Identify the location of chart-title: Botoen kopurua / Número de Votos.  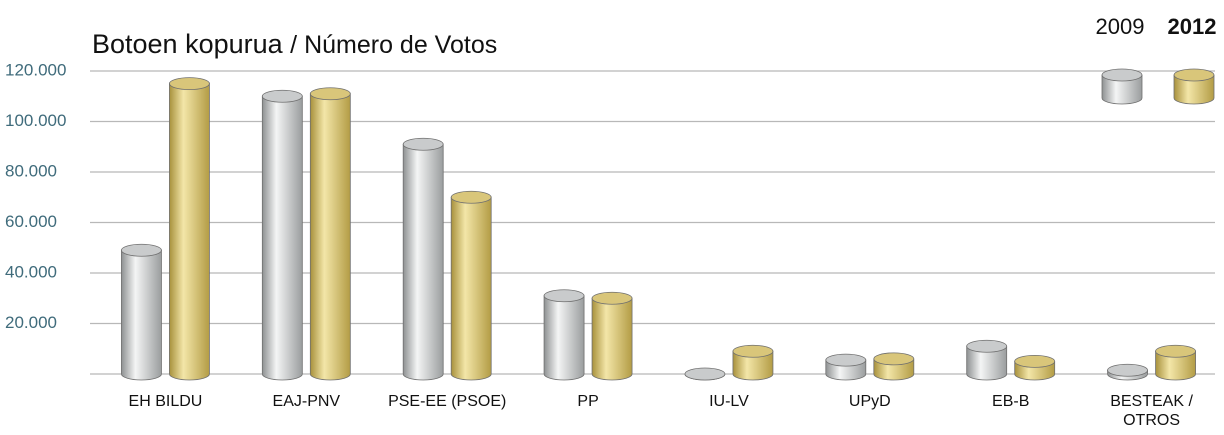
(294, 44).